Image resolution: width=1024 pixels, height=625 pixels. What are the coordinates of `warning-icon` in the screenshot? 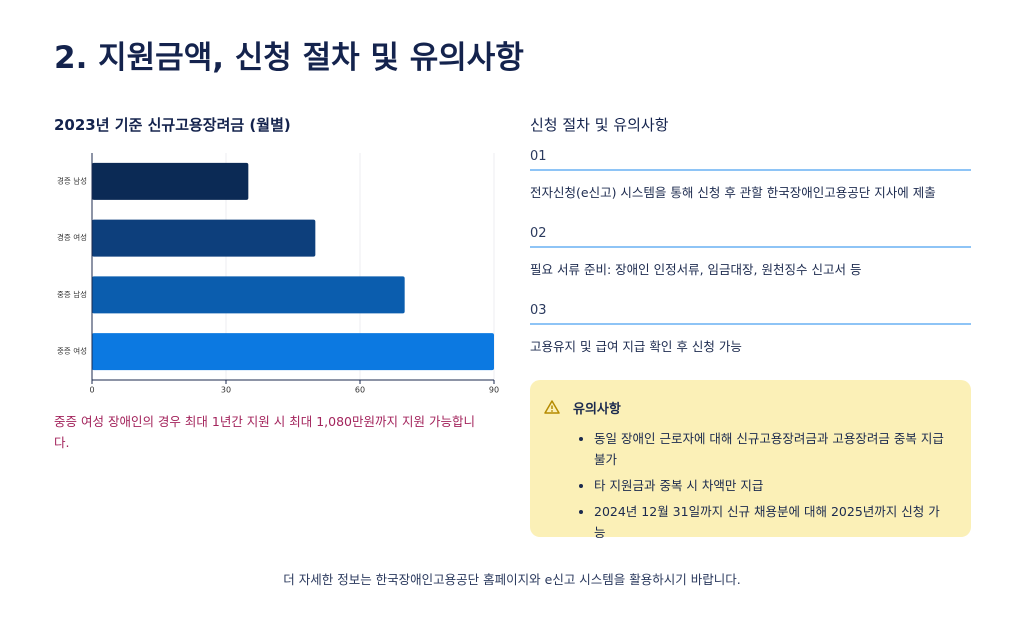 It's located at (552, 407).